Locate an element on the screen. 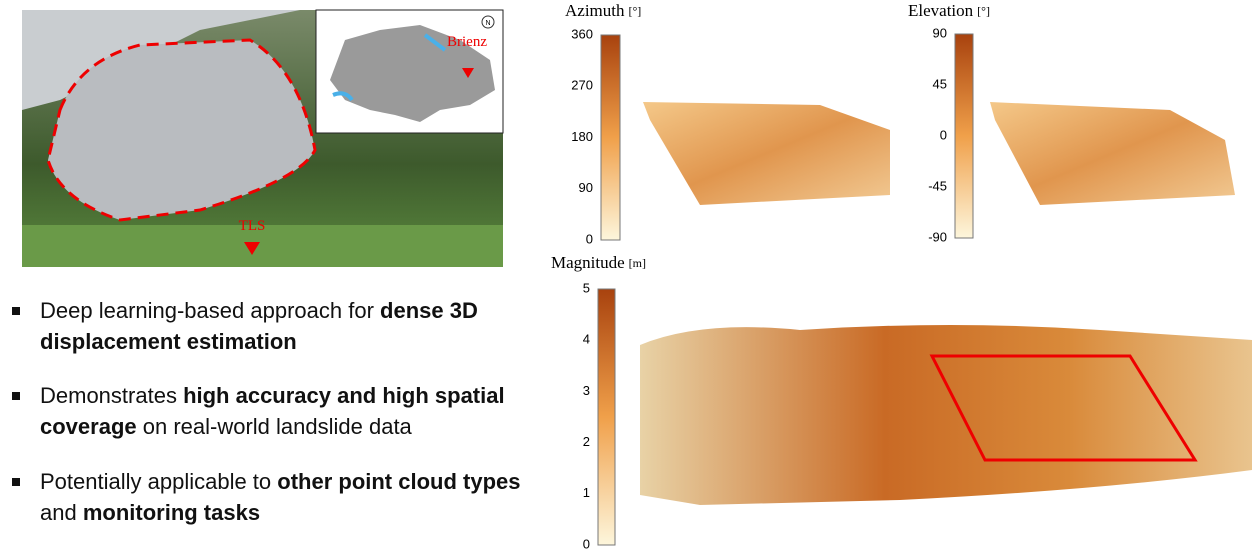  colorbar-tick-label: 3 is located at coordinates (586, 390).